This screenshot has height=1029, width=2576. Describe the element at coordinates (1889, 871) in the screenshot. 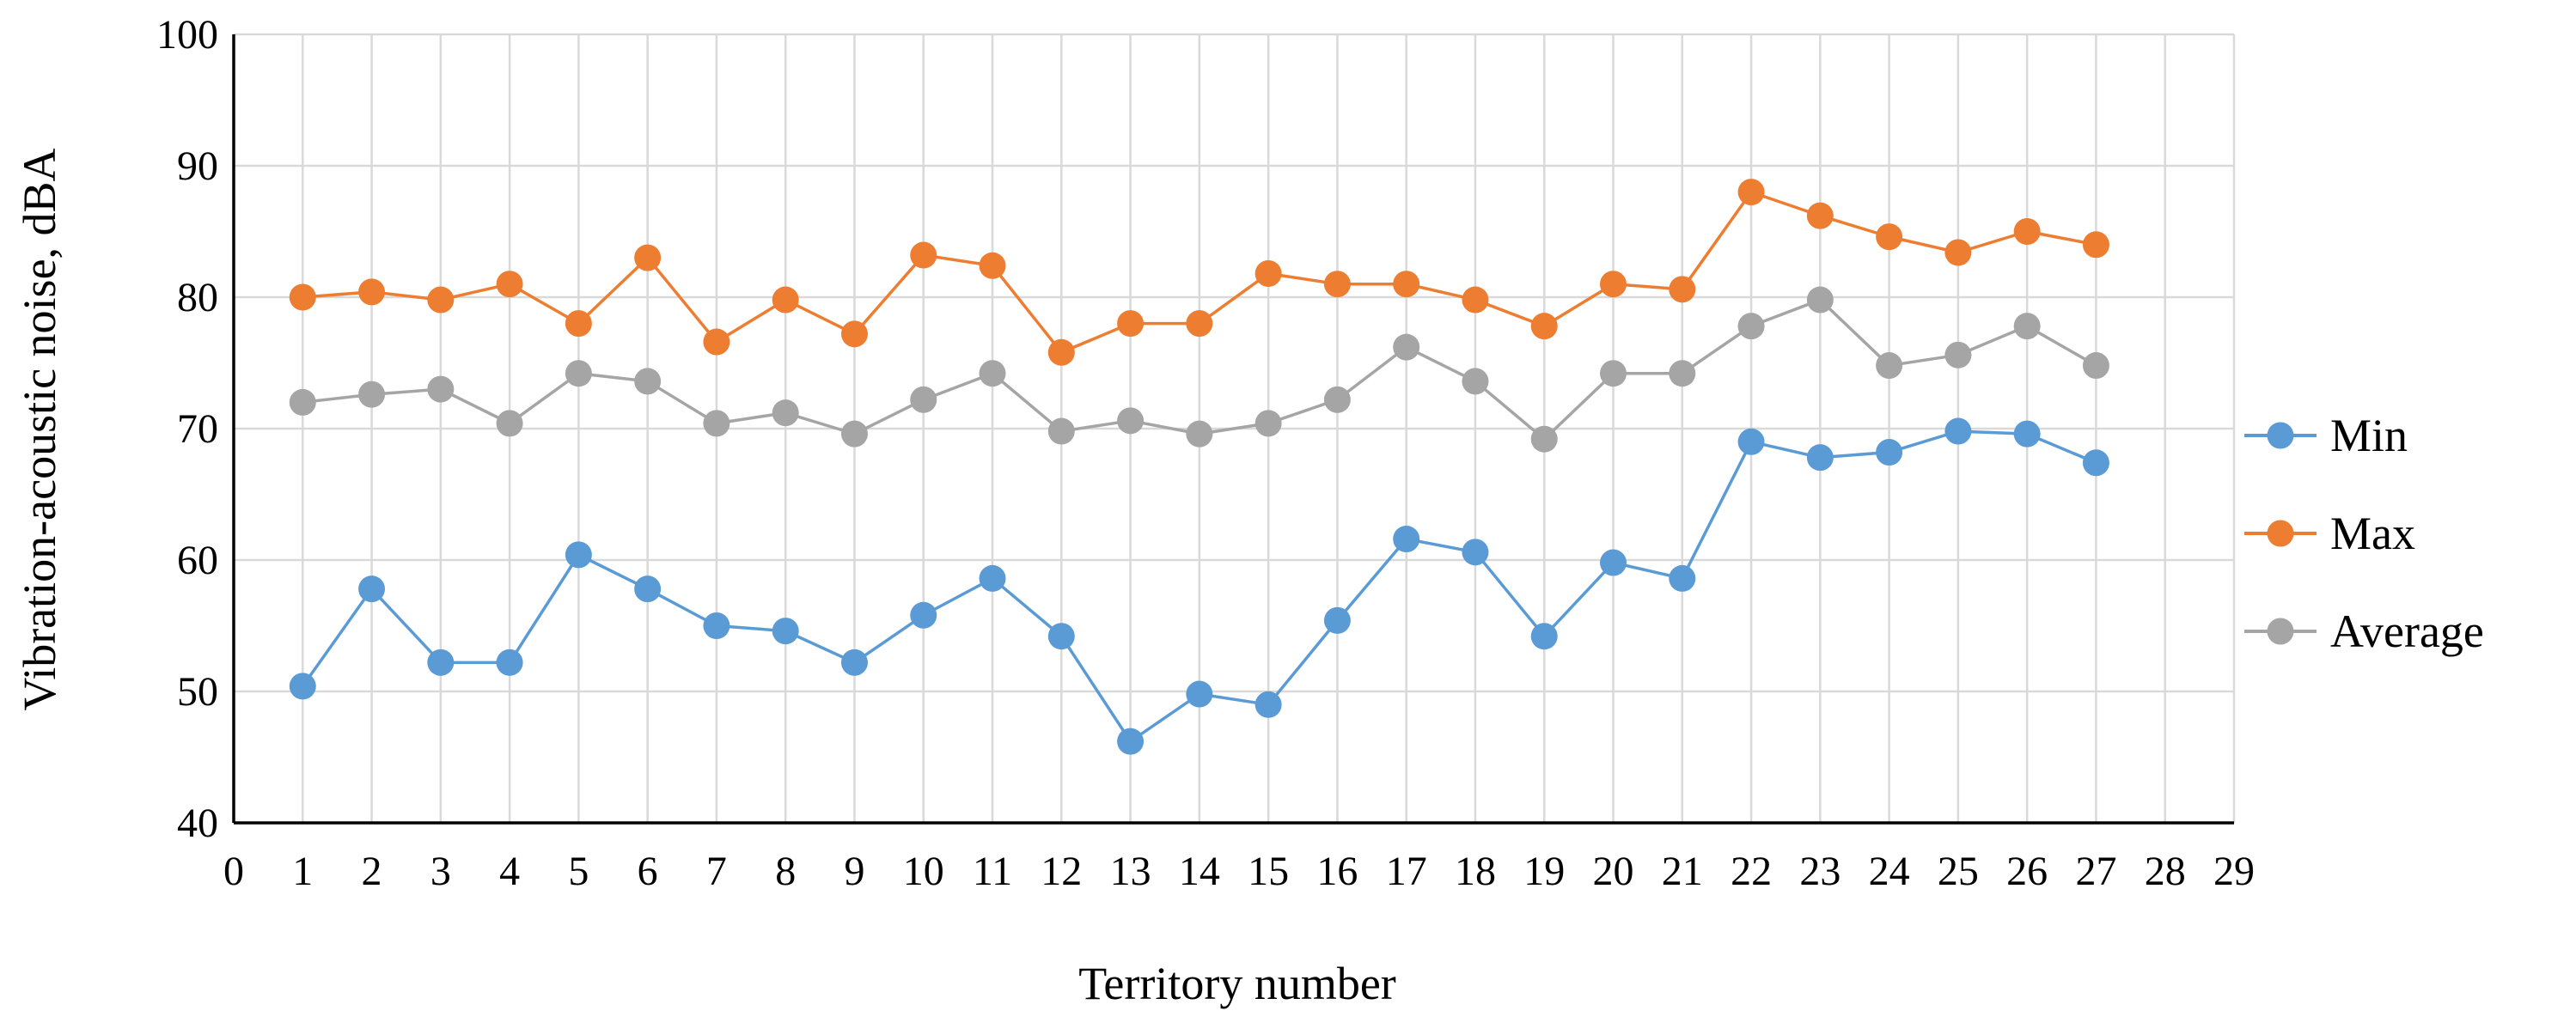

I see `x-tick-label: 24` at that location.